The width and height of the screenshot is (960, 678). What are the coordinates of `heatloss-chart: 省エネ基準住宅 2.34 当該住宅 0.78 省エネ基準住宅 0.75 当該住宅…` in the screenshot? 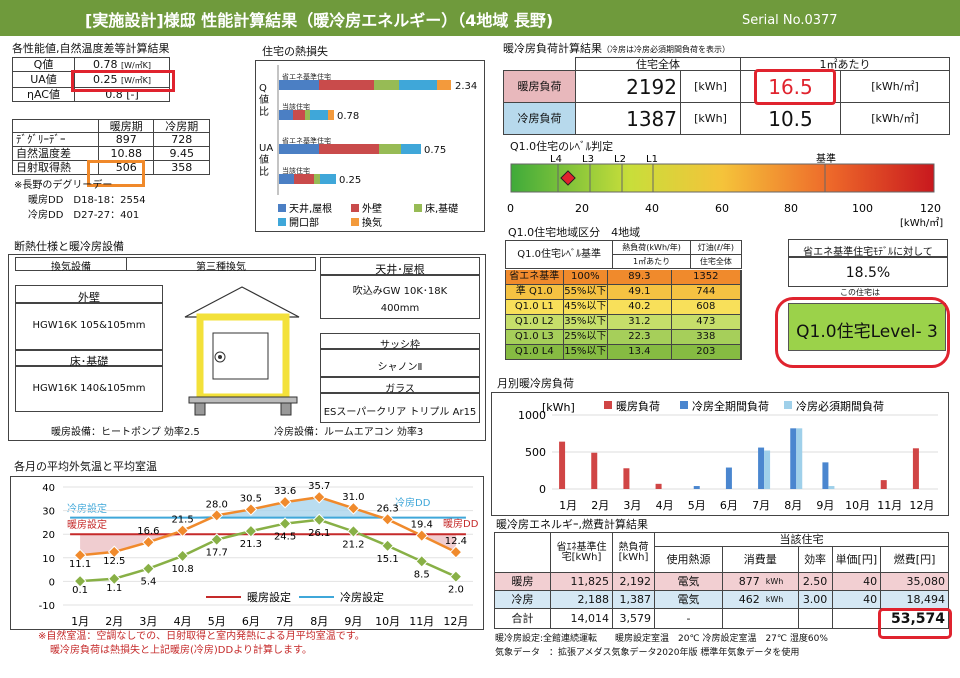 It's located at (377, 147).